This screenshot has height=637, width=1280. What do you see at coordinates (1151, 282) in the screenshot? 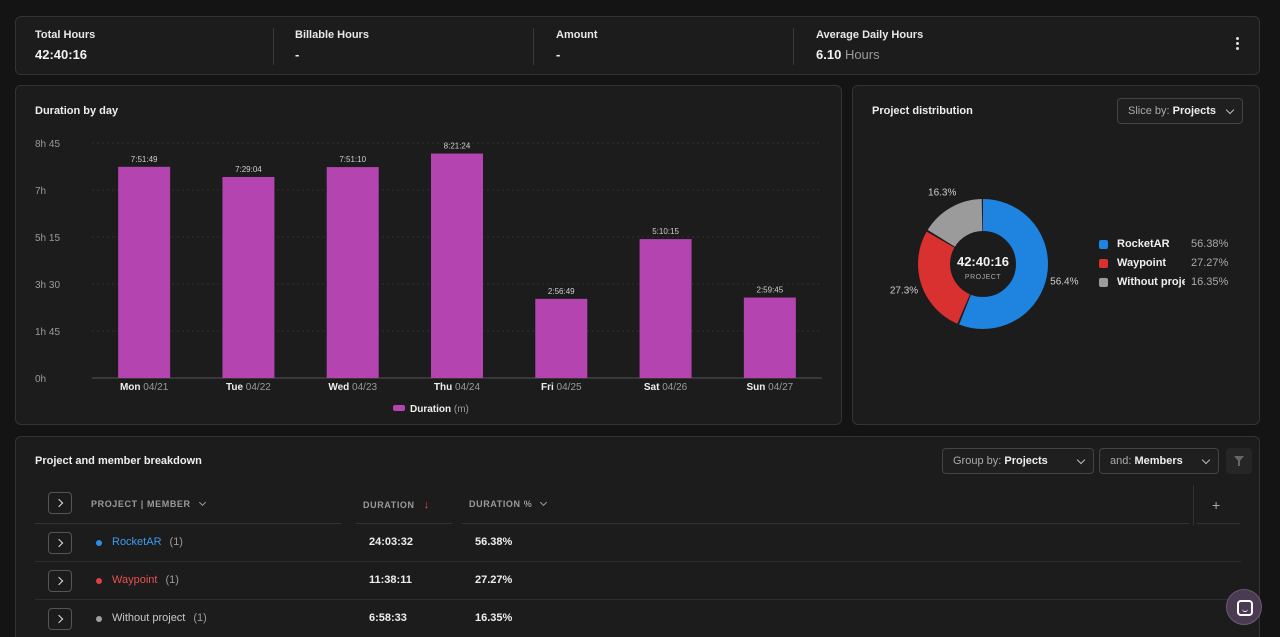
I see `legend-name: Without project` at bounding box center [1151, 282].